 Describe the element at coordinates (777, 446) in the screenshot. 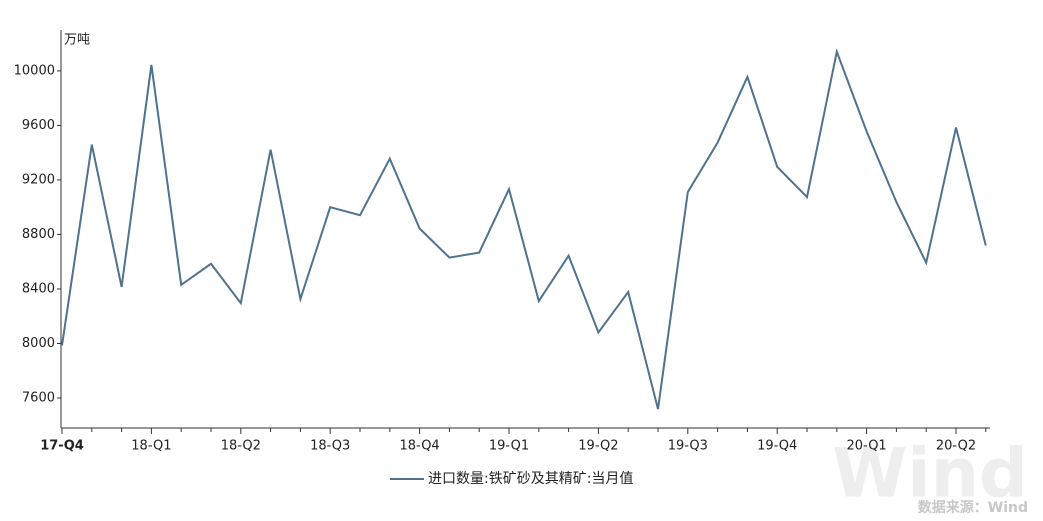

I see `x-tick-label: 19-Q4` at that location.